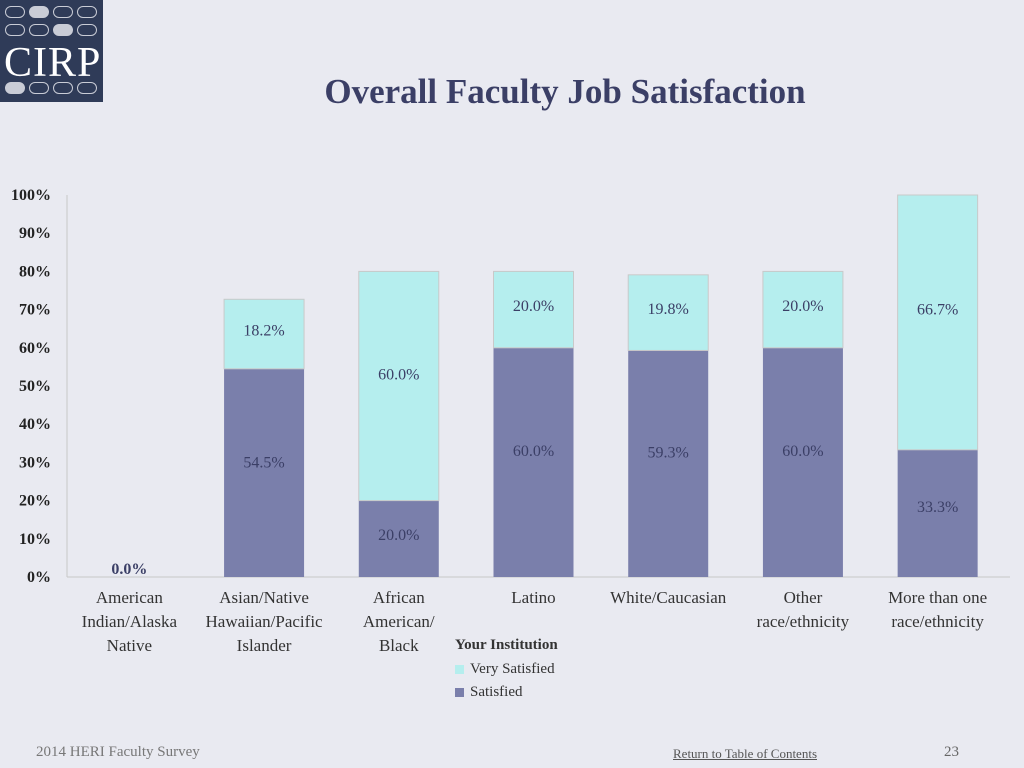  What do you see at coordinates (264, 597) in the screenshot?
I see `x-category-label-line: Asian/Native` at bounding box center [264, 597].